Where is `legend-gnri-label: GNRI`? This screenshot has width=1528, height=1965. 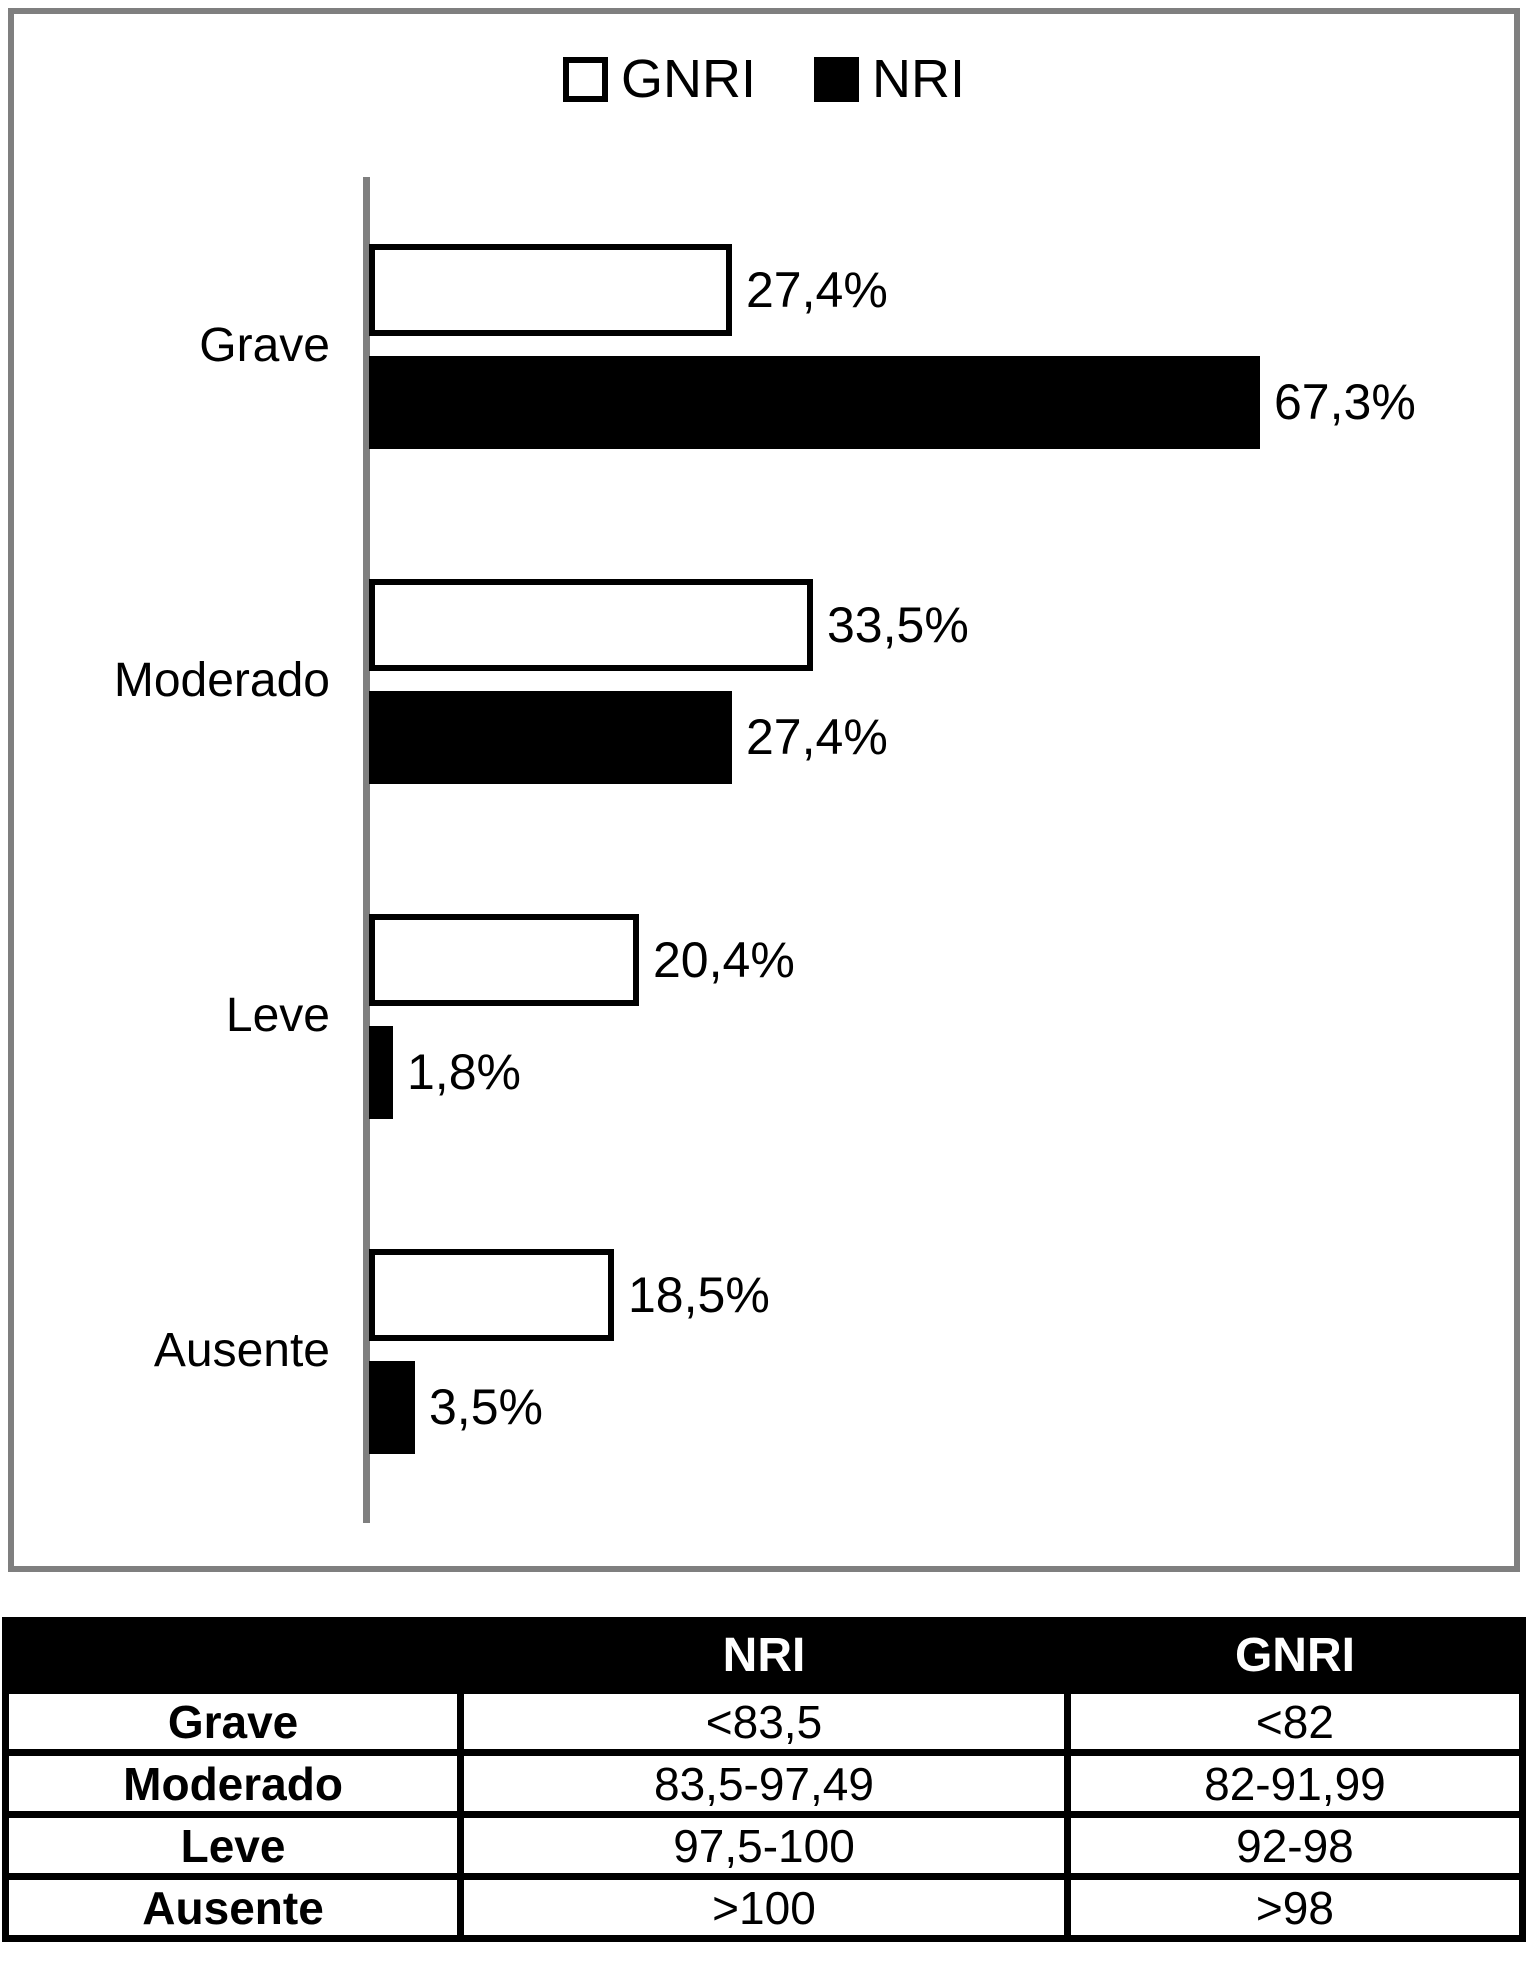
legend-gnri-label: GNRI is located at coordinates (688, 79).